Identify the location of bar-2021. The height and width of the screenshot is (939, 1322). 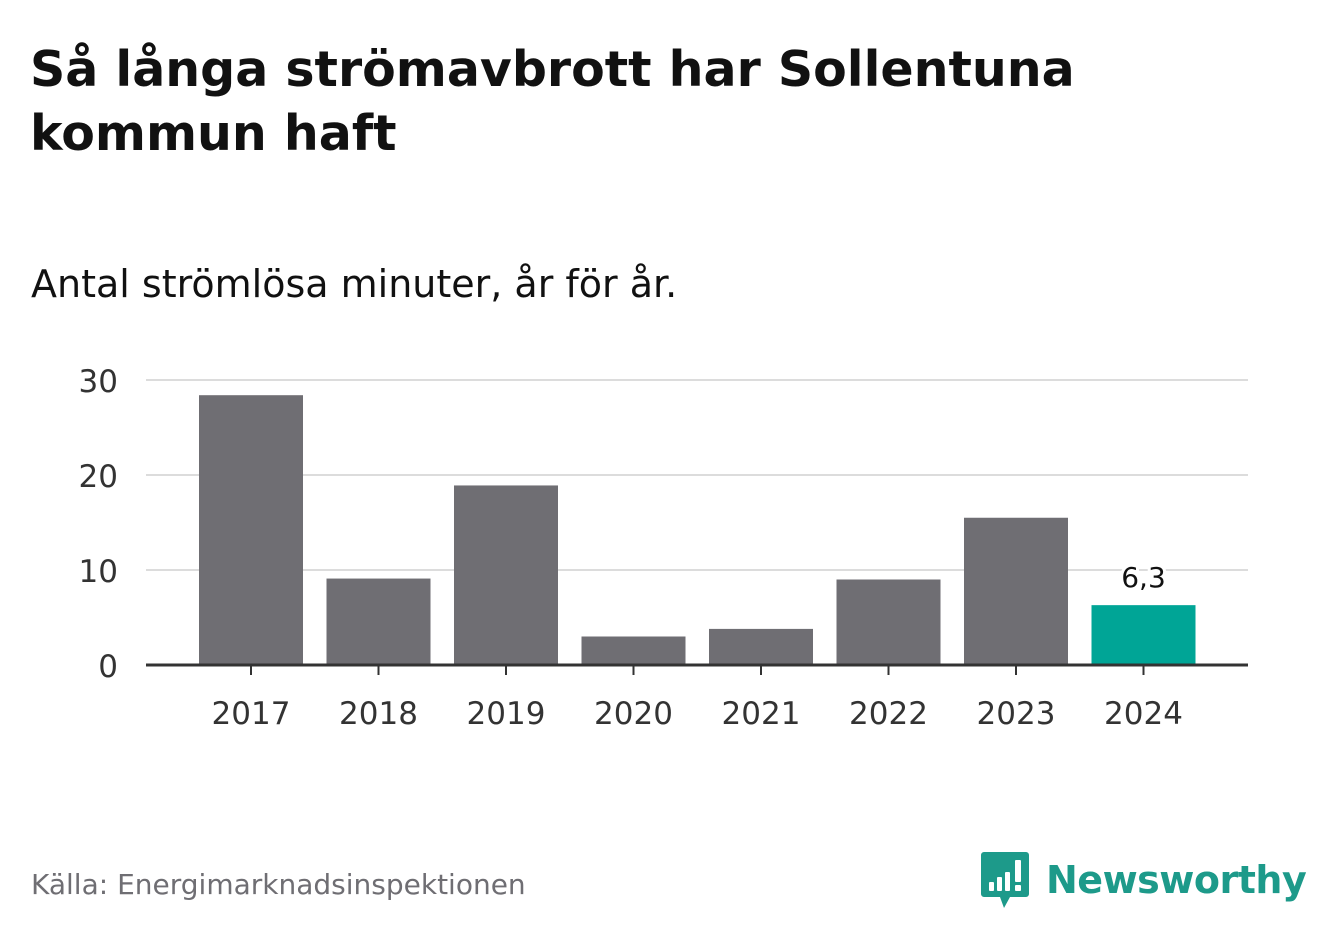
(761, 646).